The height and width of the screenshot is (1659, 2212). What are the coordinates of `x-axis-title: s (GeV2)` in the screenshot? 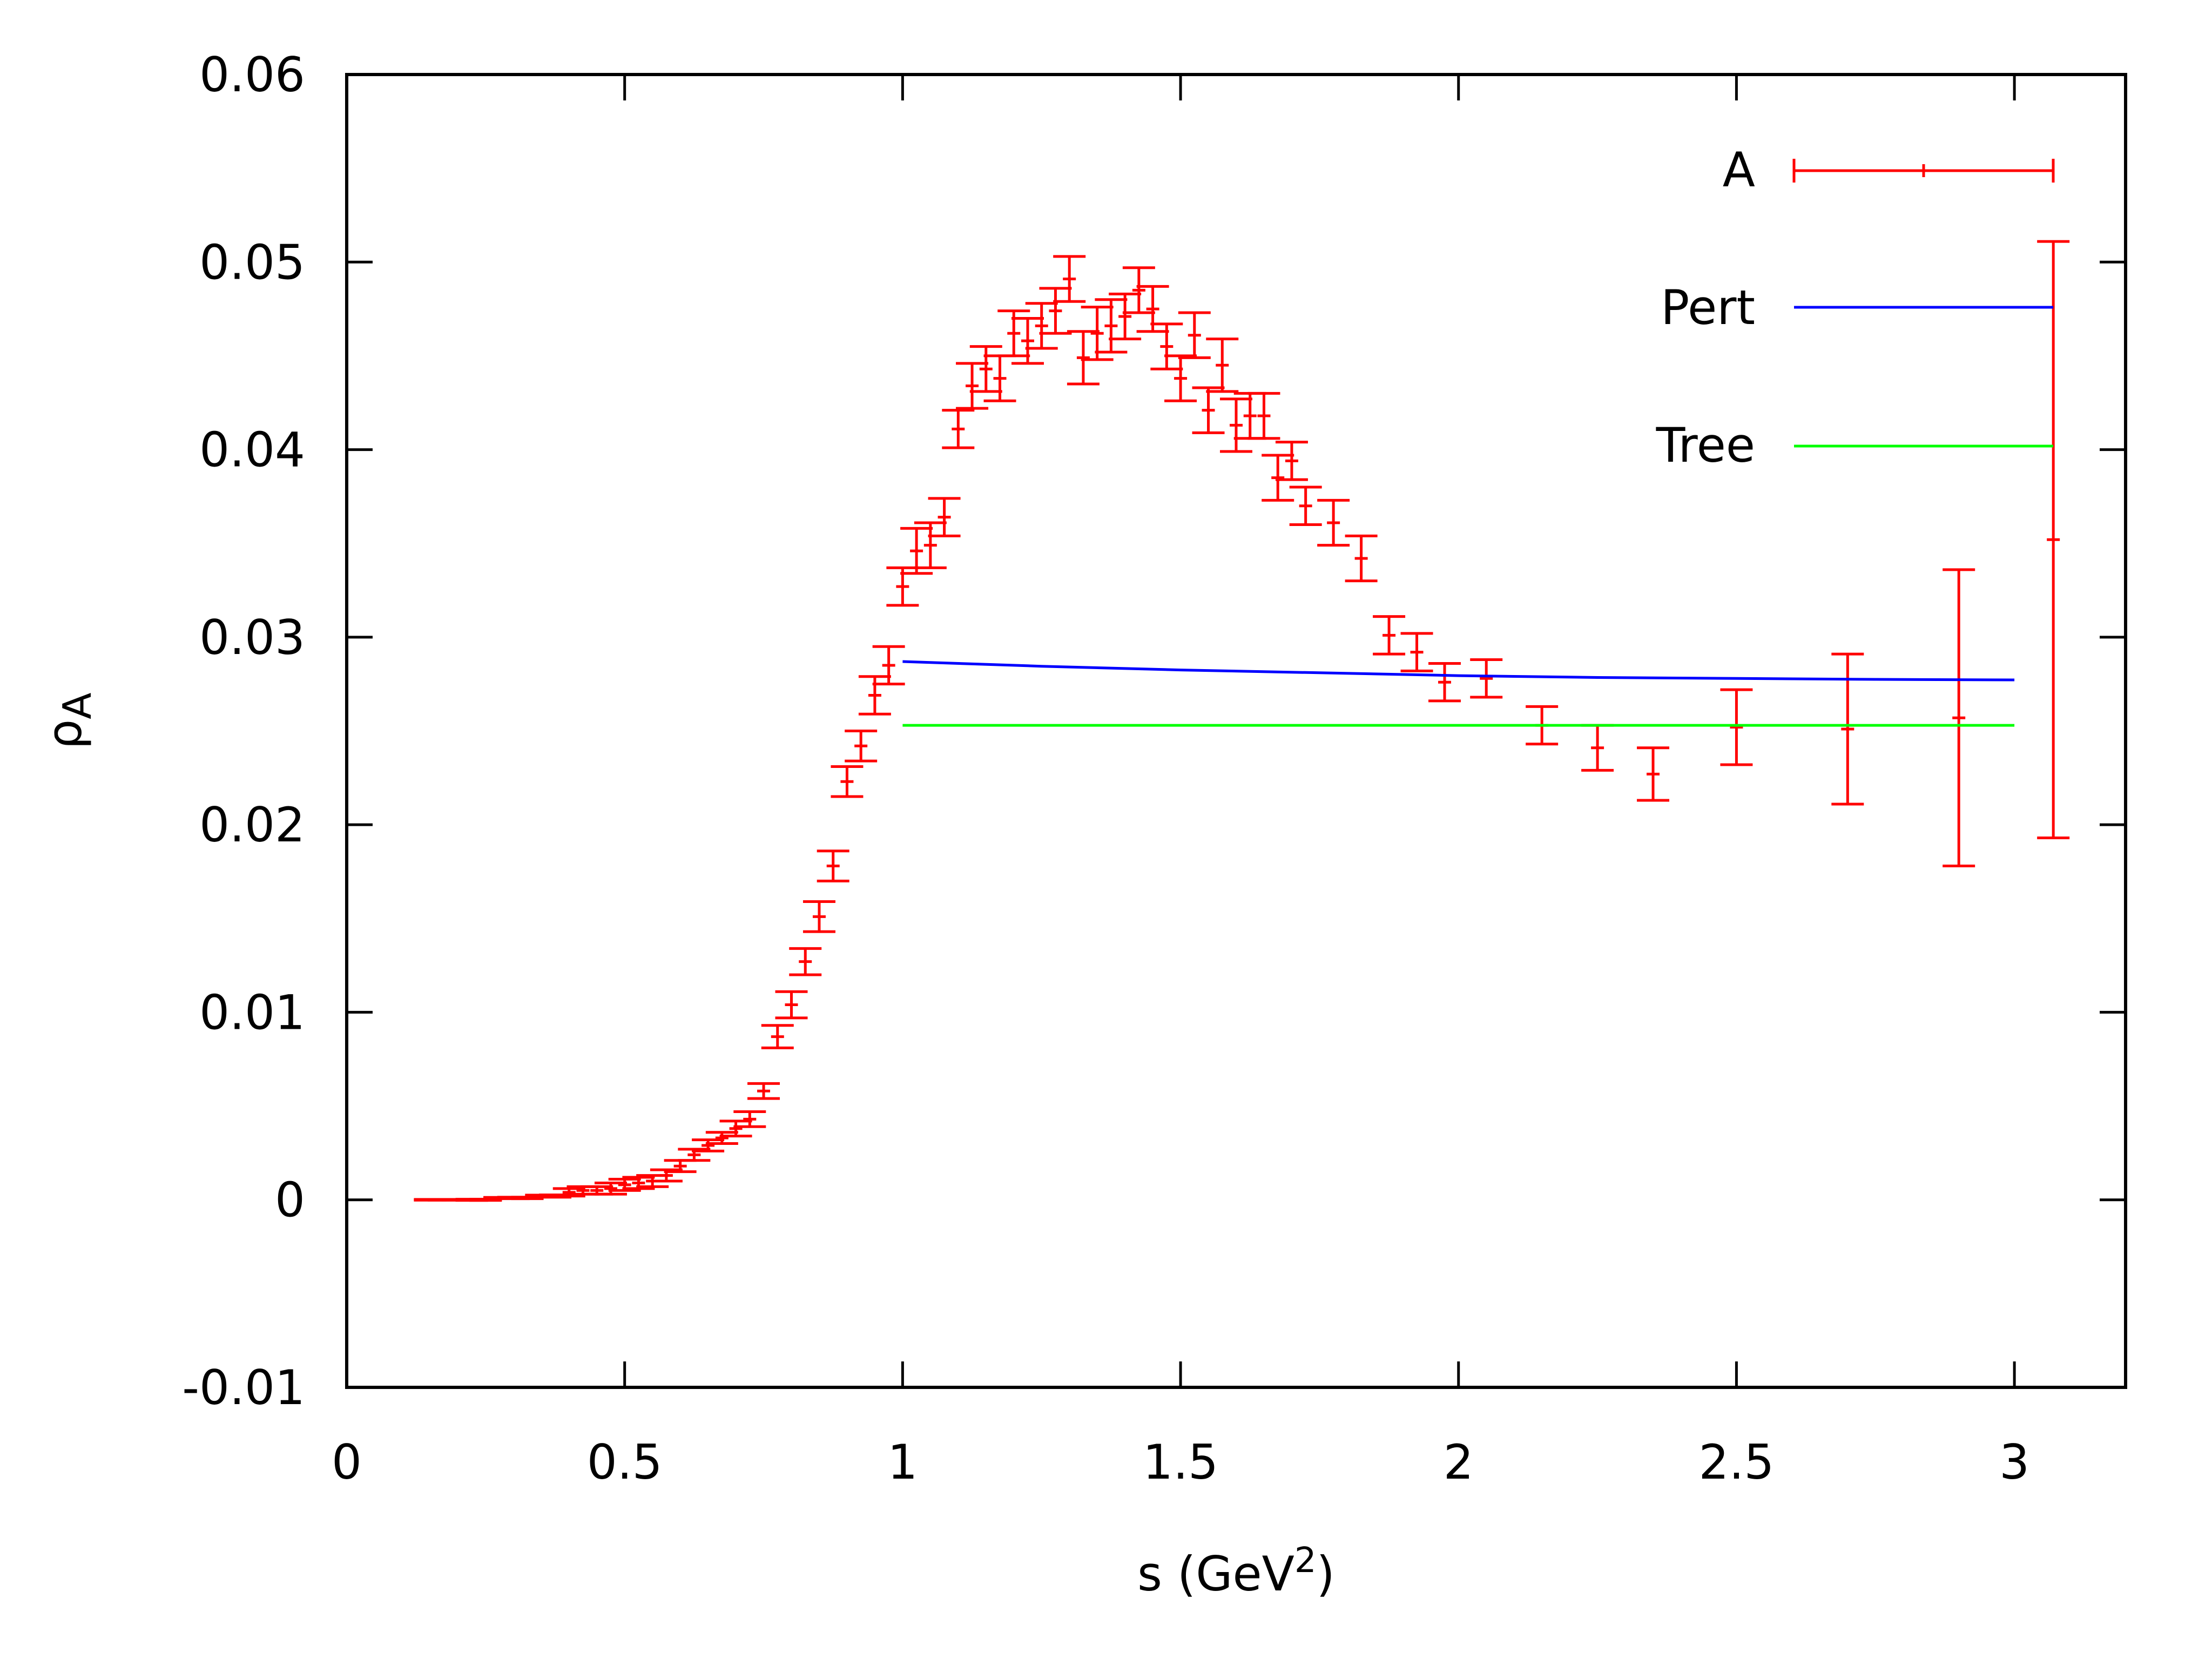 It's located at (1236, 1571).